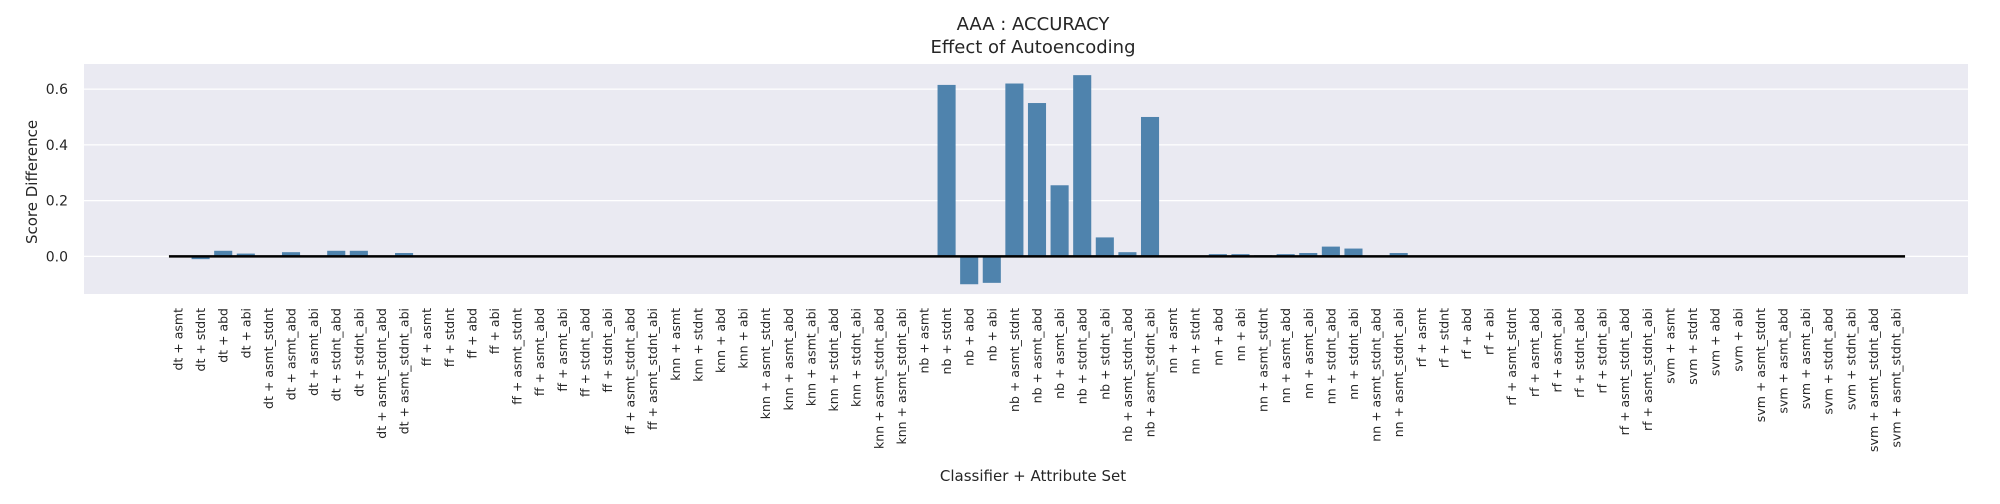  What do you see at coordinates (1037, 355) in the screenshot?
I see `x-tick-label: nb + asmt_abd` at bounding box center [1037, 355].